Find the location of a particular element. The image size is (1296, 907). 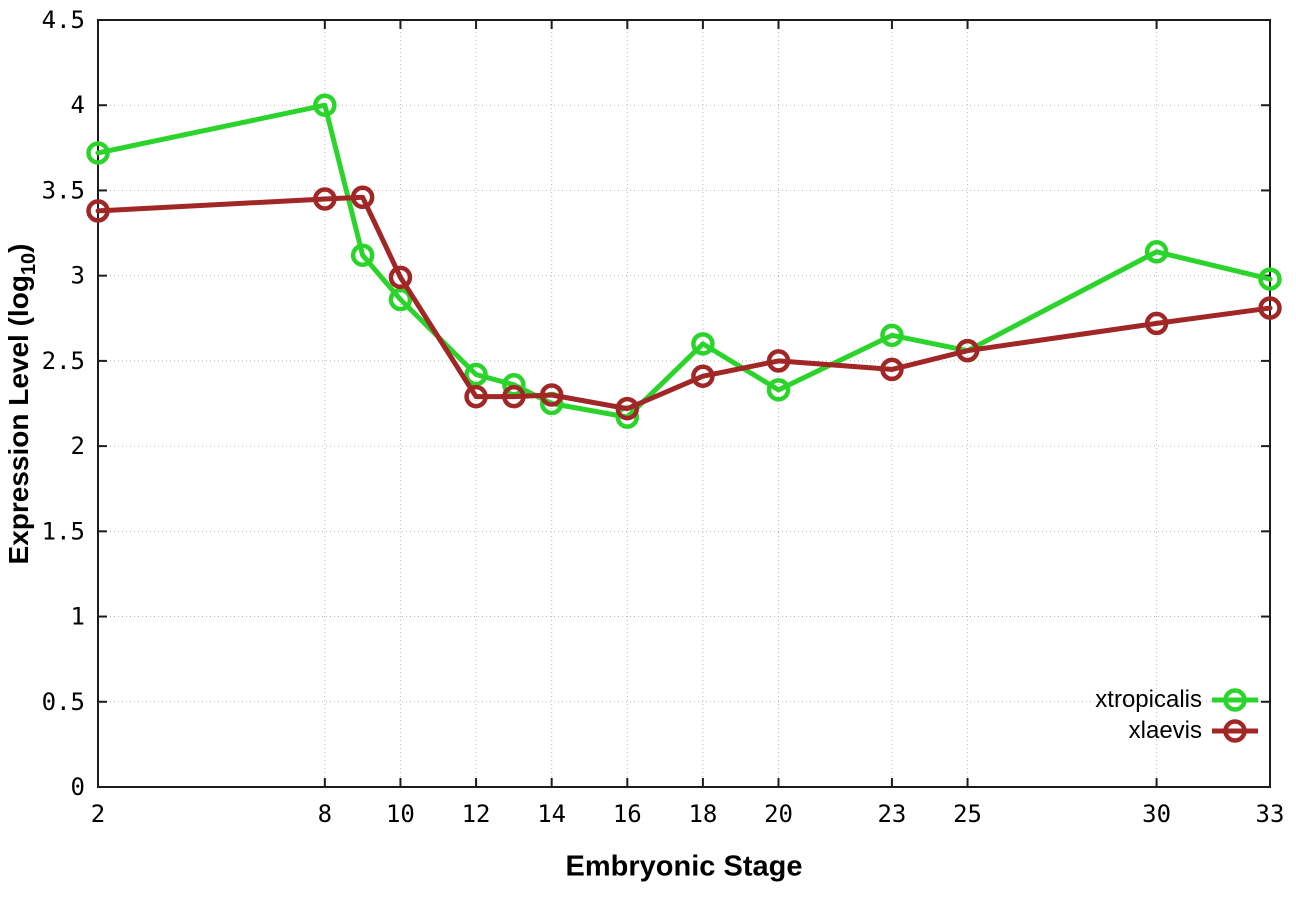

y-tick-label: 4.5 is located at coordinates (63, 20).